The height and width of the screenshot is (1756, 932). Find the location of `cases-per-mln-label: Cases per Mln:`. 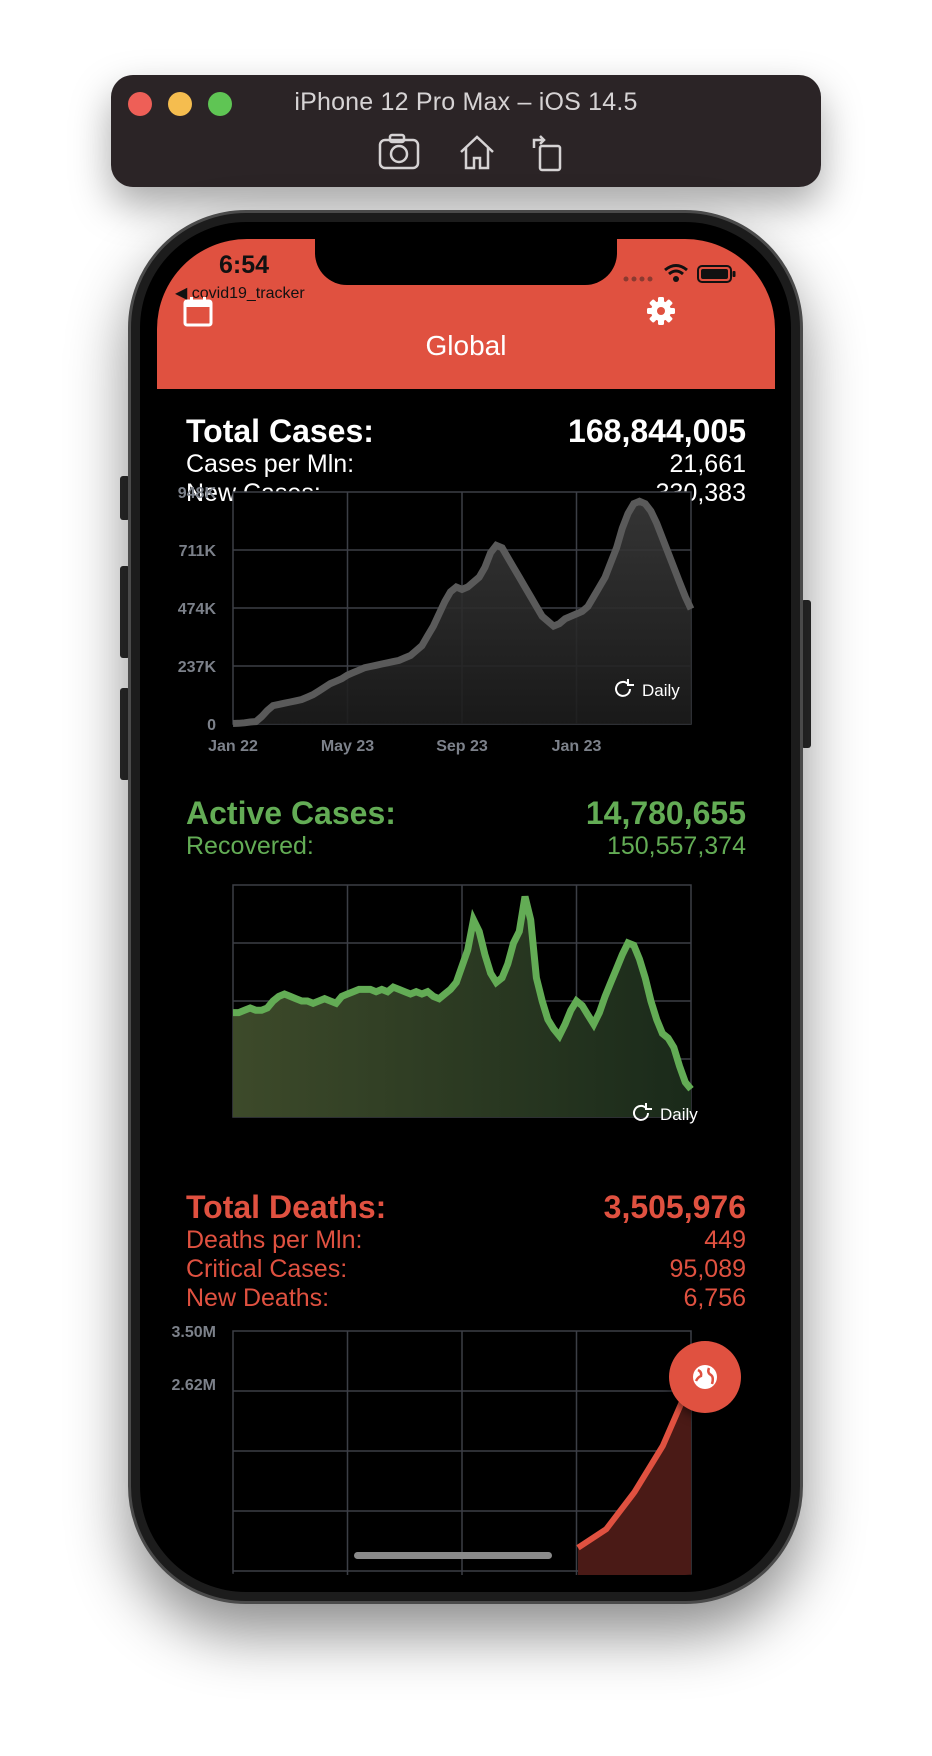

cases-per-mln-label: Cases per Mln: is located at coordinates (270, 464).